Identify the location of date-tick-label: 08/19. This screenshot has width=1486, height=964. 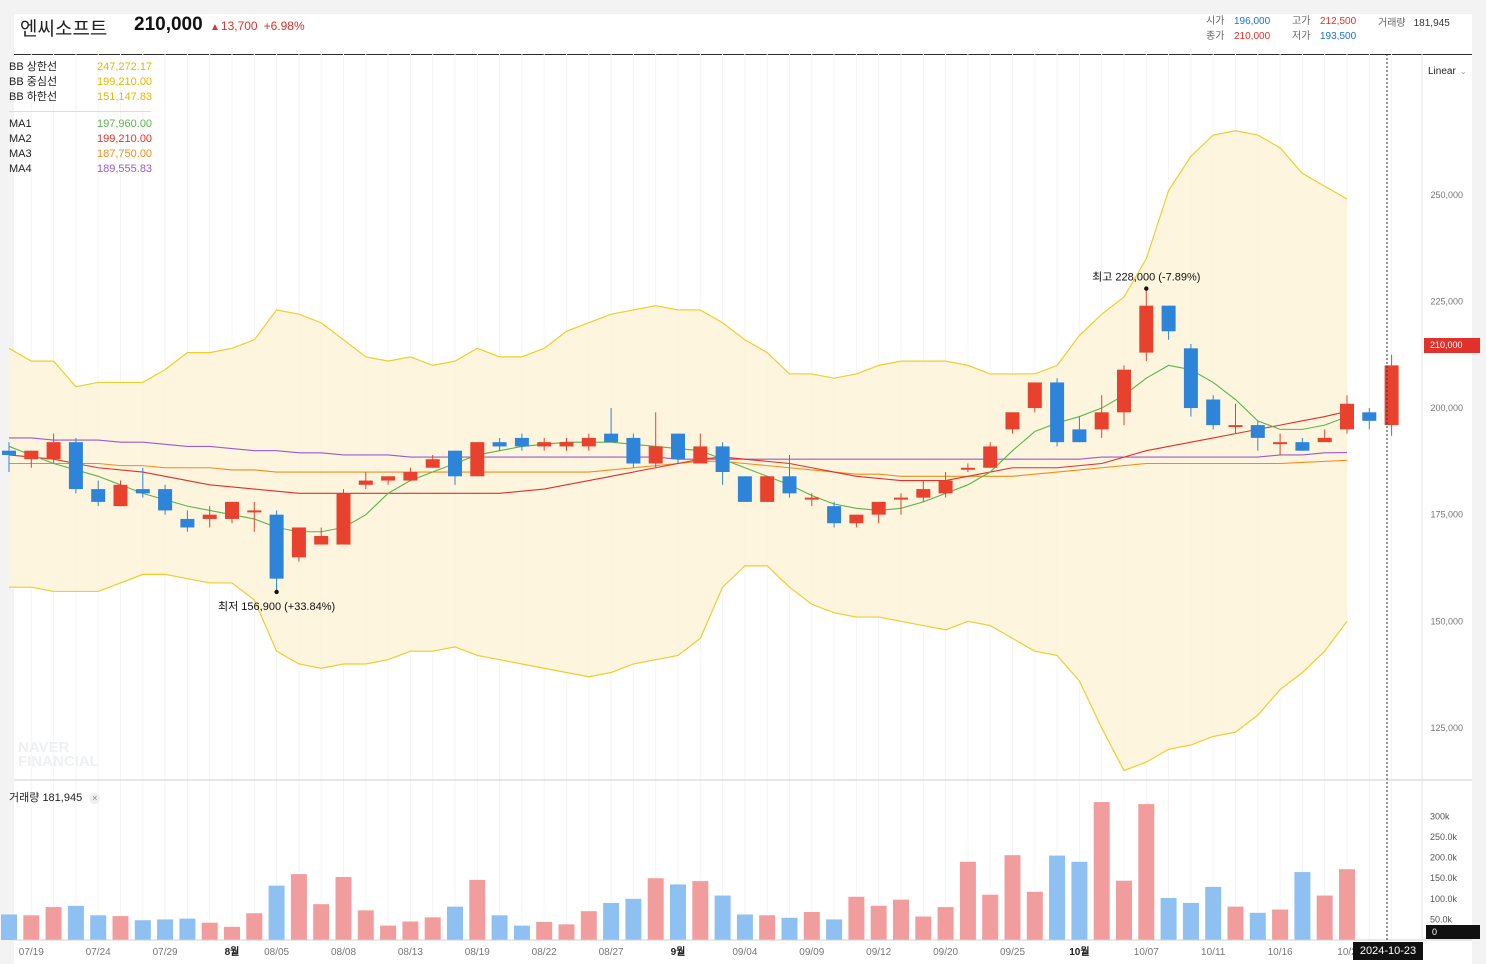
(477, 952).